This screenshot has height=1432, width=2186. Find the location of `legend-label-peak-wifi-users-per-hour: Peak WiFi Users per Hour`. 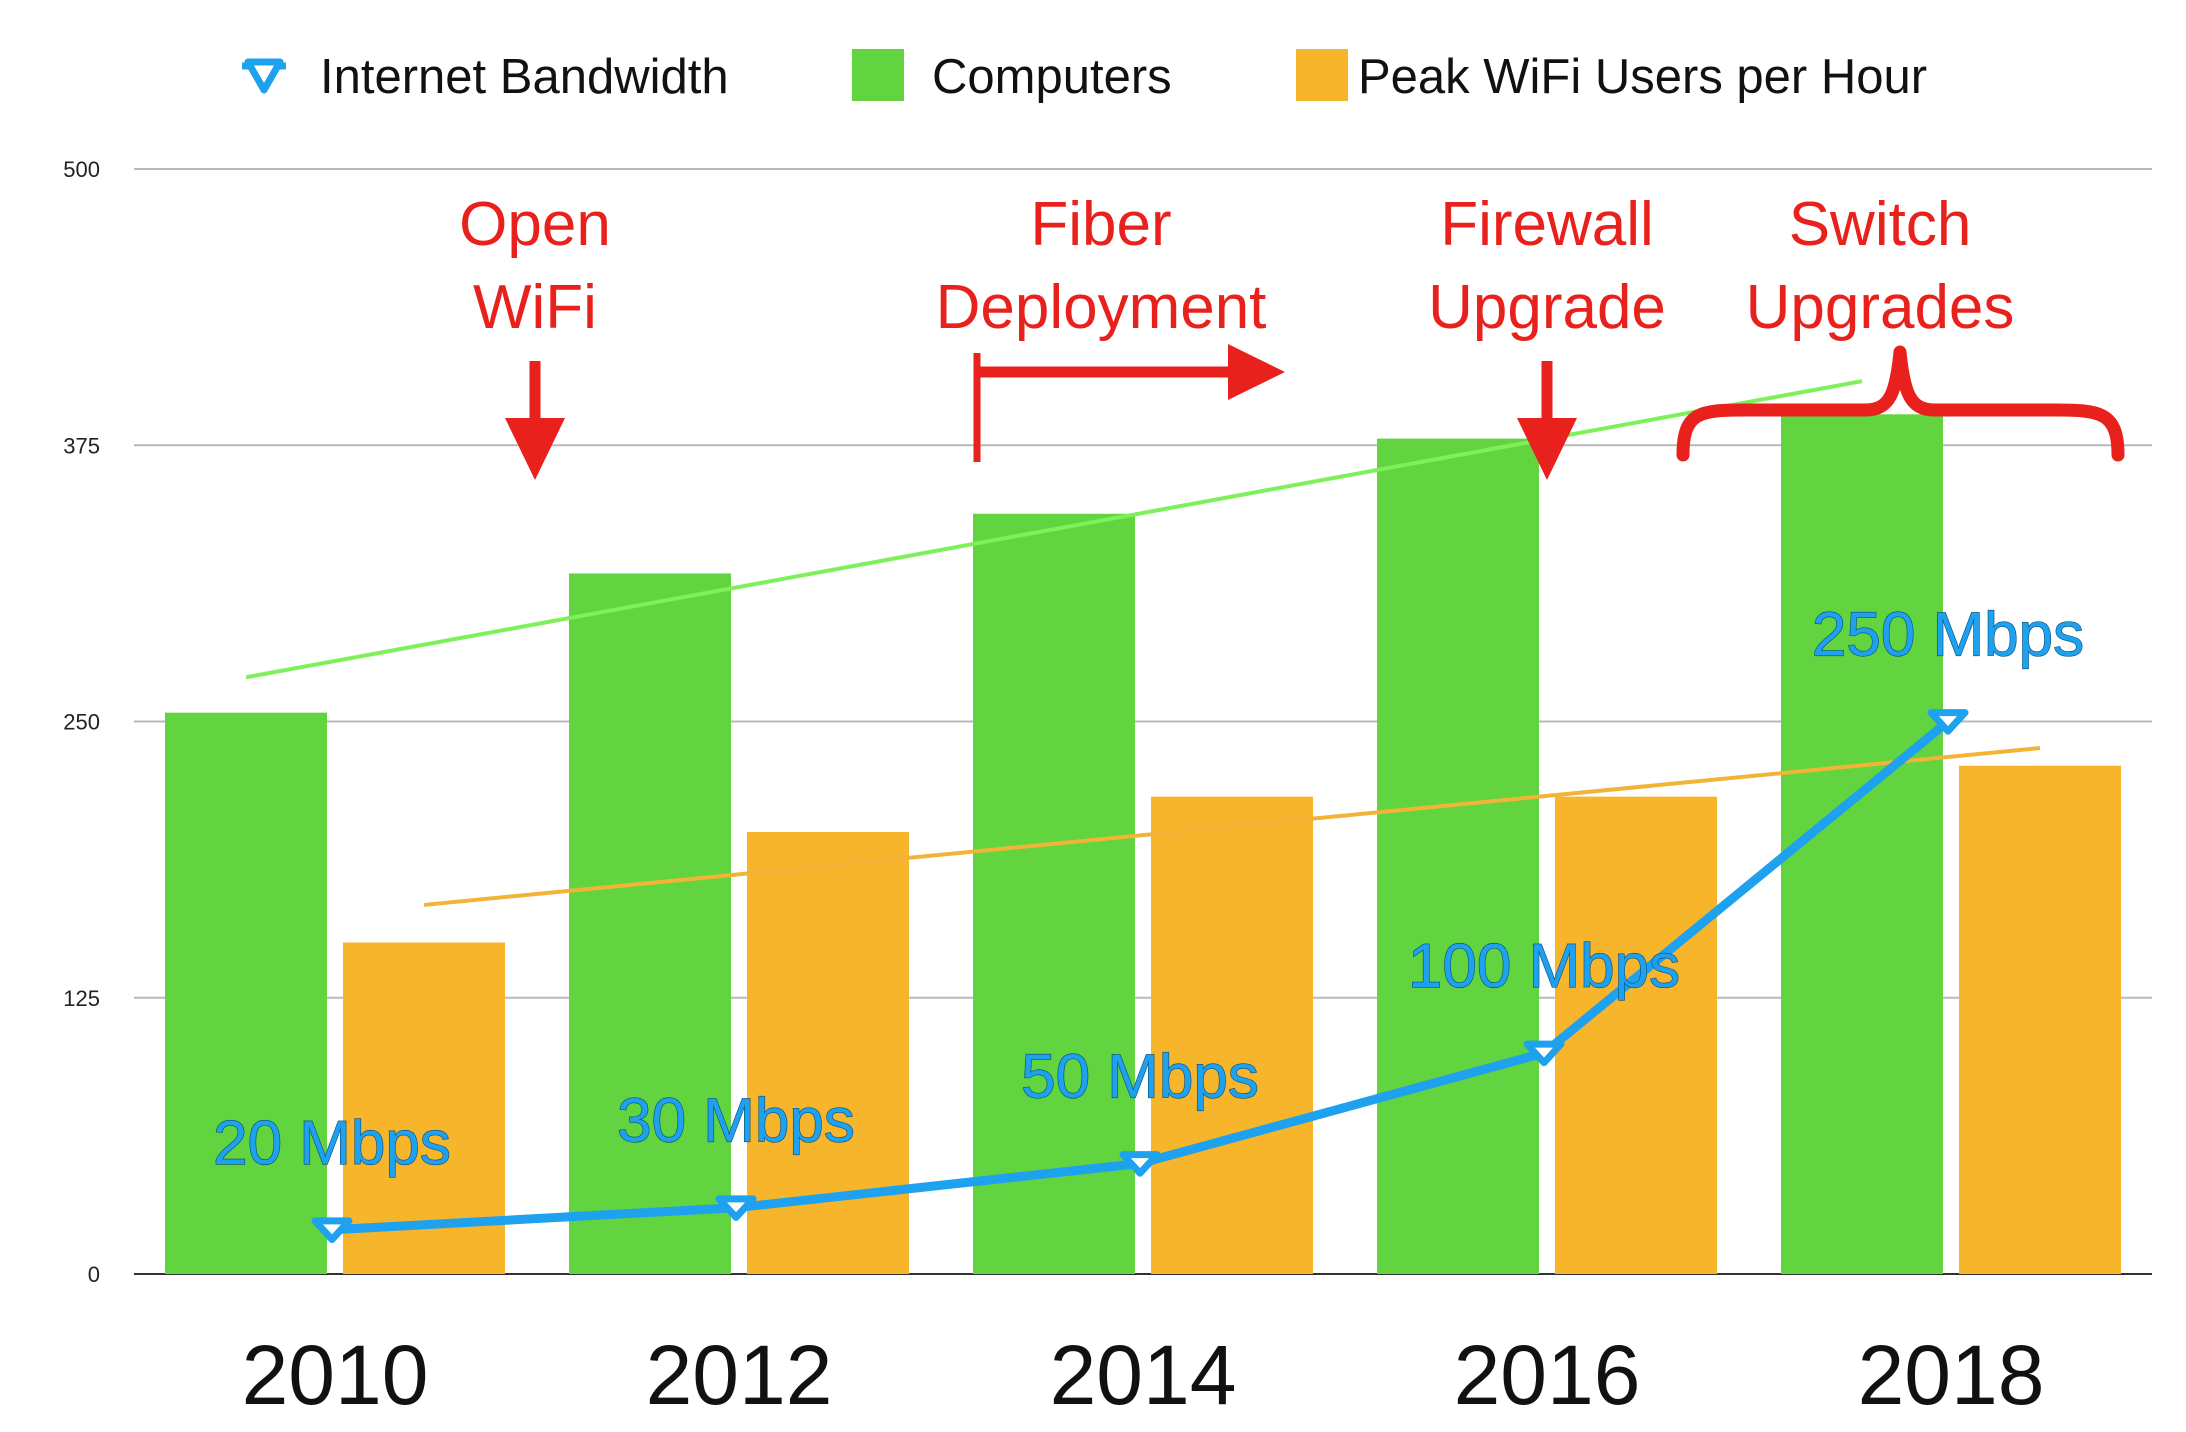

legend-label-peak-wifi-users-per-hour: Peak WiFi Users per Hour is located at coordinates (1642, 77).